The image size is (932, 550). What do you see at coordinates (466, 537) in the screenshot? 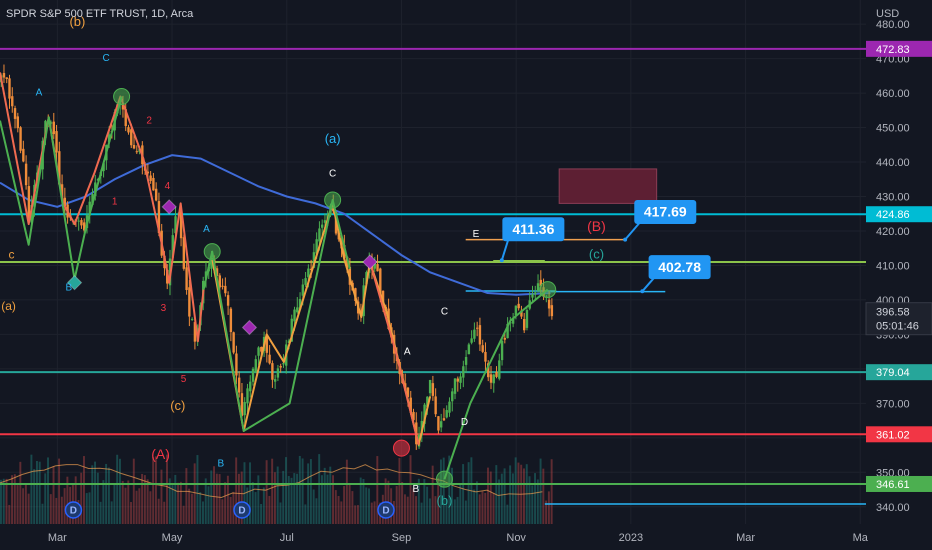
I see `time-axis-background` at bounding box center [466, 537].